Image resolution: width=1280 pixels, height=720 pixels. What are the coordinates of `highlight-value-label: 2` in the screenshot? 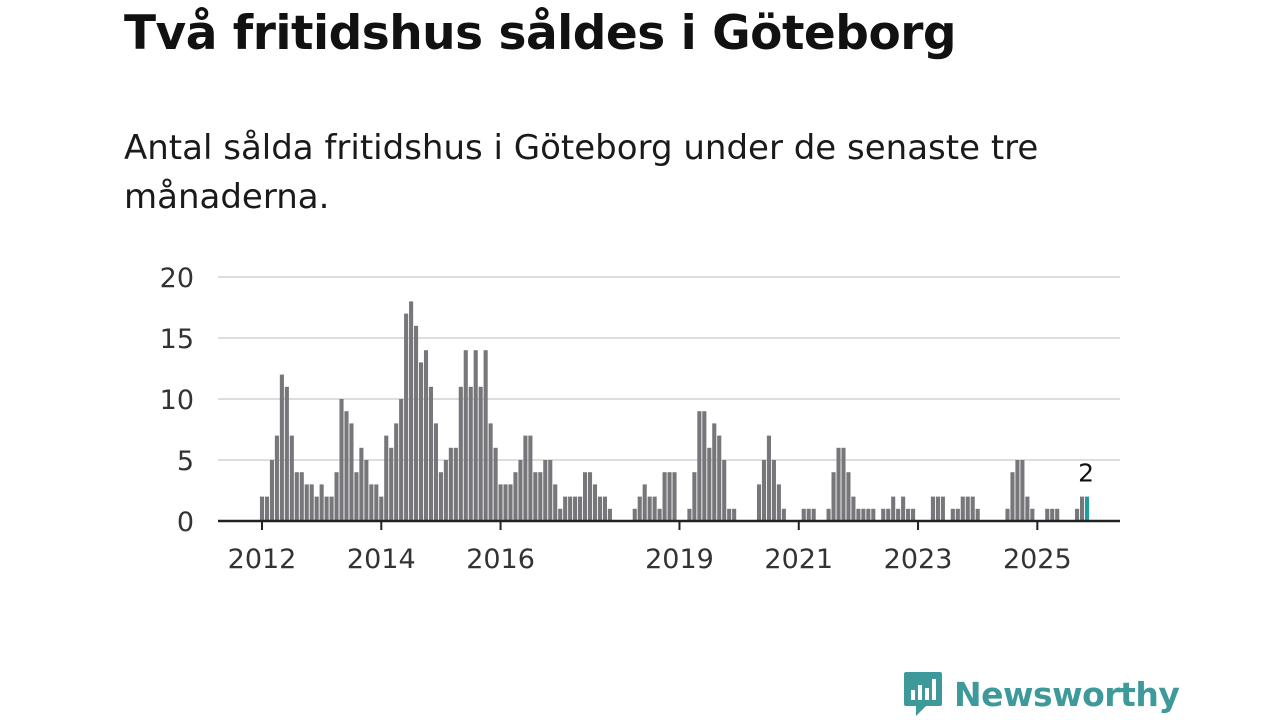 It's located at (1086, 473).